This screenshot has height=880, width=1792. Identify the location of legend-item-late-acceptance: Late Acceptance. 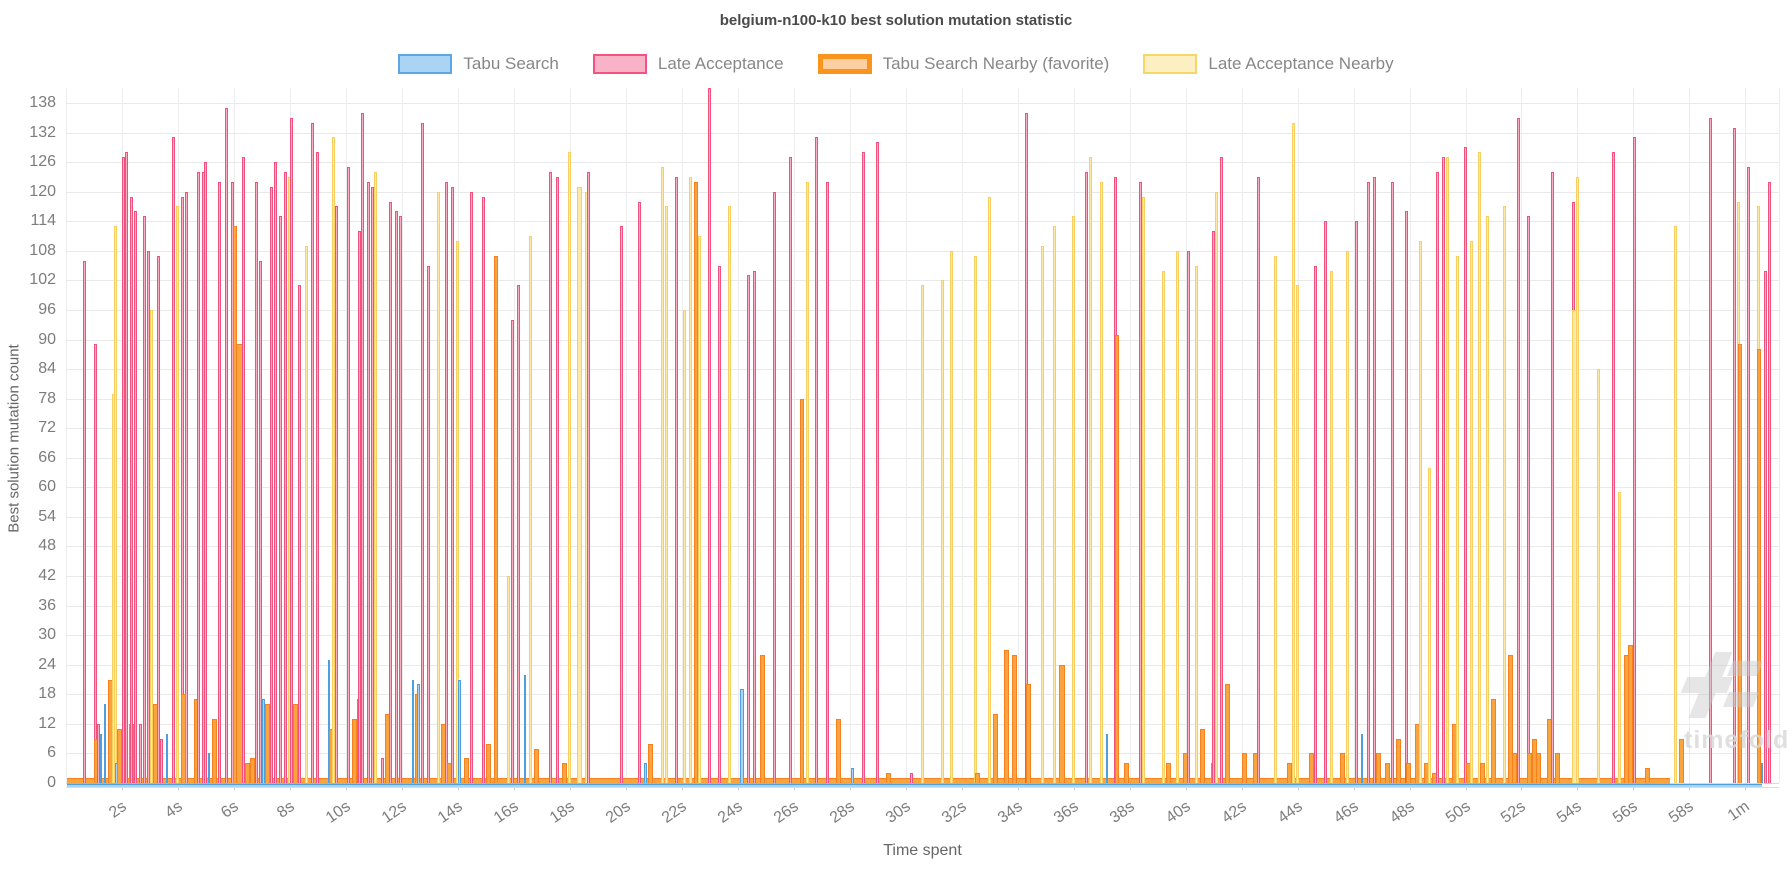
(688, 64).